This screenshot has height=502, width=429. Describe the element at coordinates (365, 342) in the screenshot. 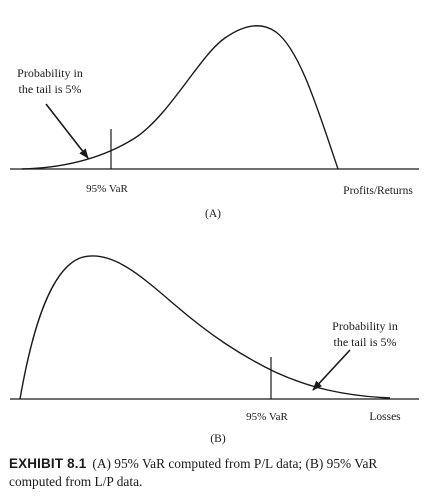

I see `panel-b-callout-line-2: the tail is 5%` at that location.